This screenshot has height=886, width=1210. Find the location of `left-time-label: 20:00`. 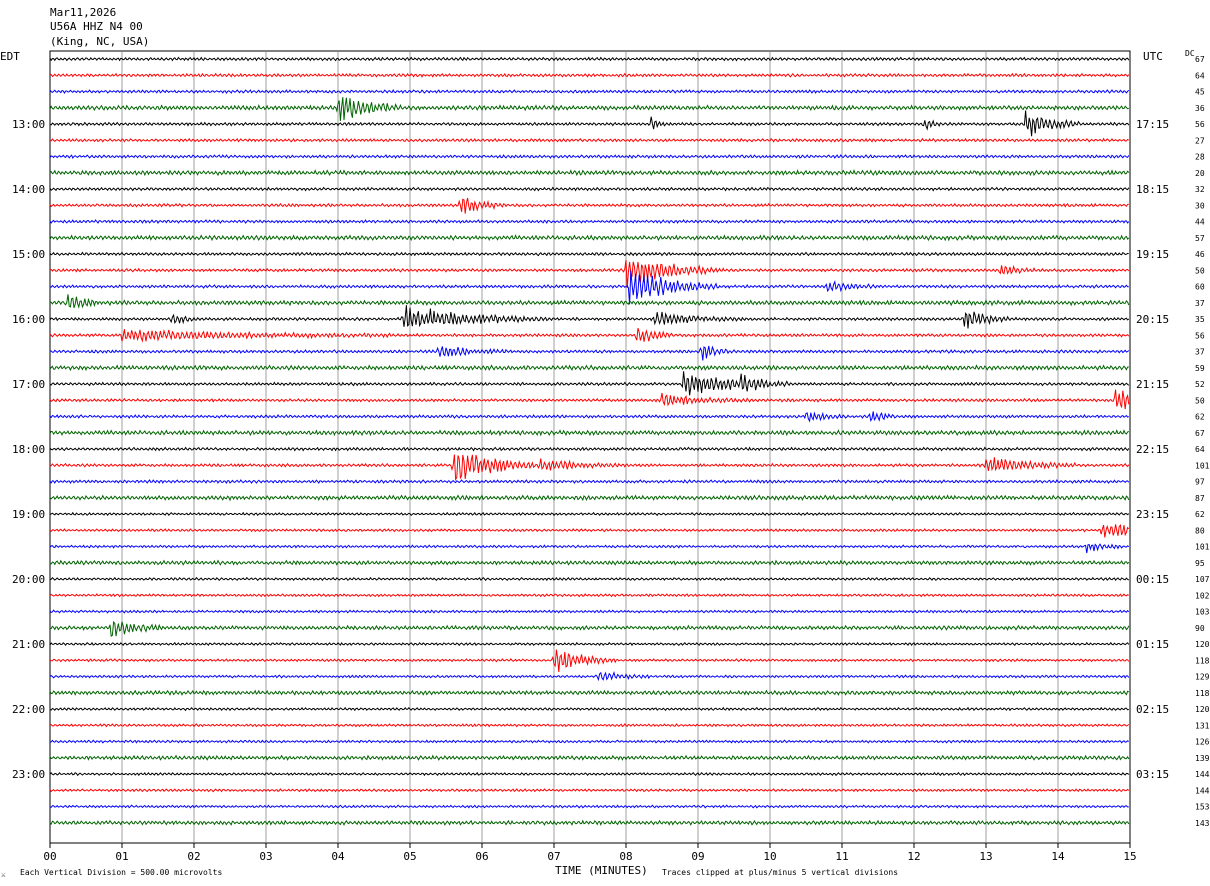

left-time-label: 20:00 is located at coordinates (28, 579).